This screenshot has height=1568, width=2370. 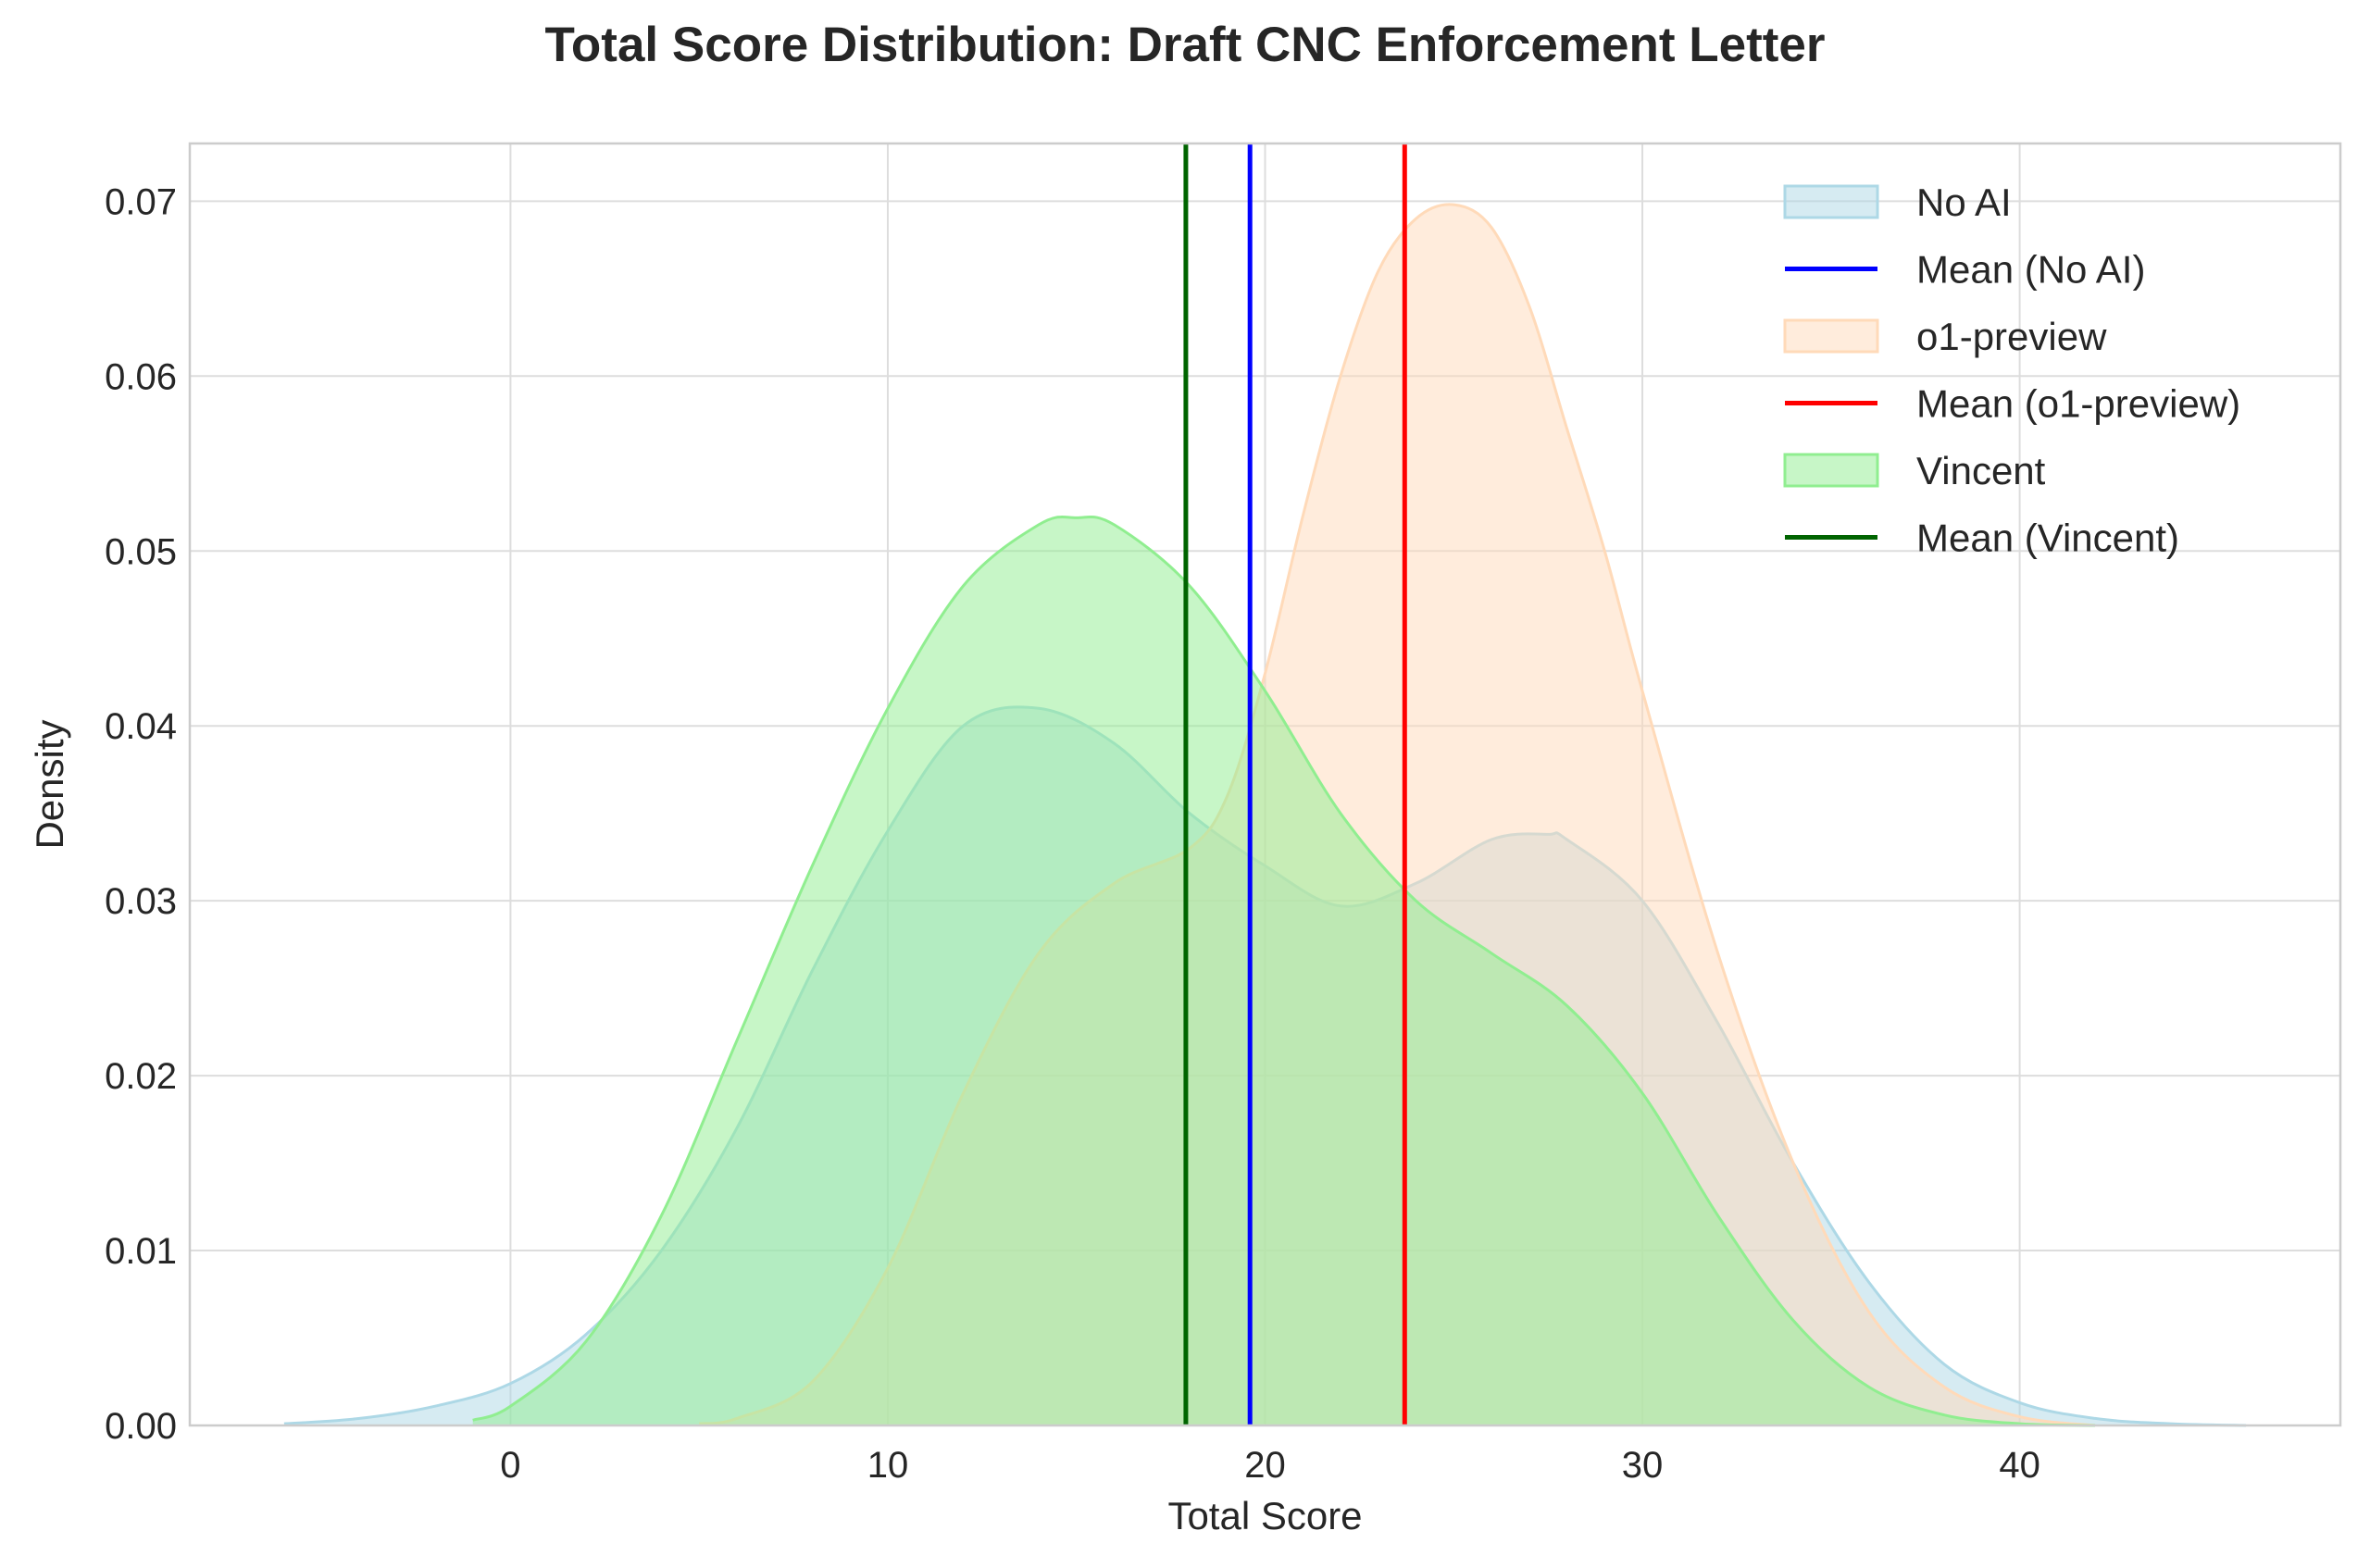 What do you see at coordinates (1897, 202) in the screenshot?
I see `legend-item: No AI` at bounding box center [1897, 202].